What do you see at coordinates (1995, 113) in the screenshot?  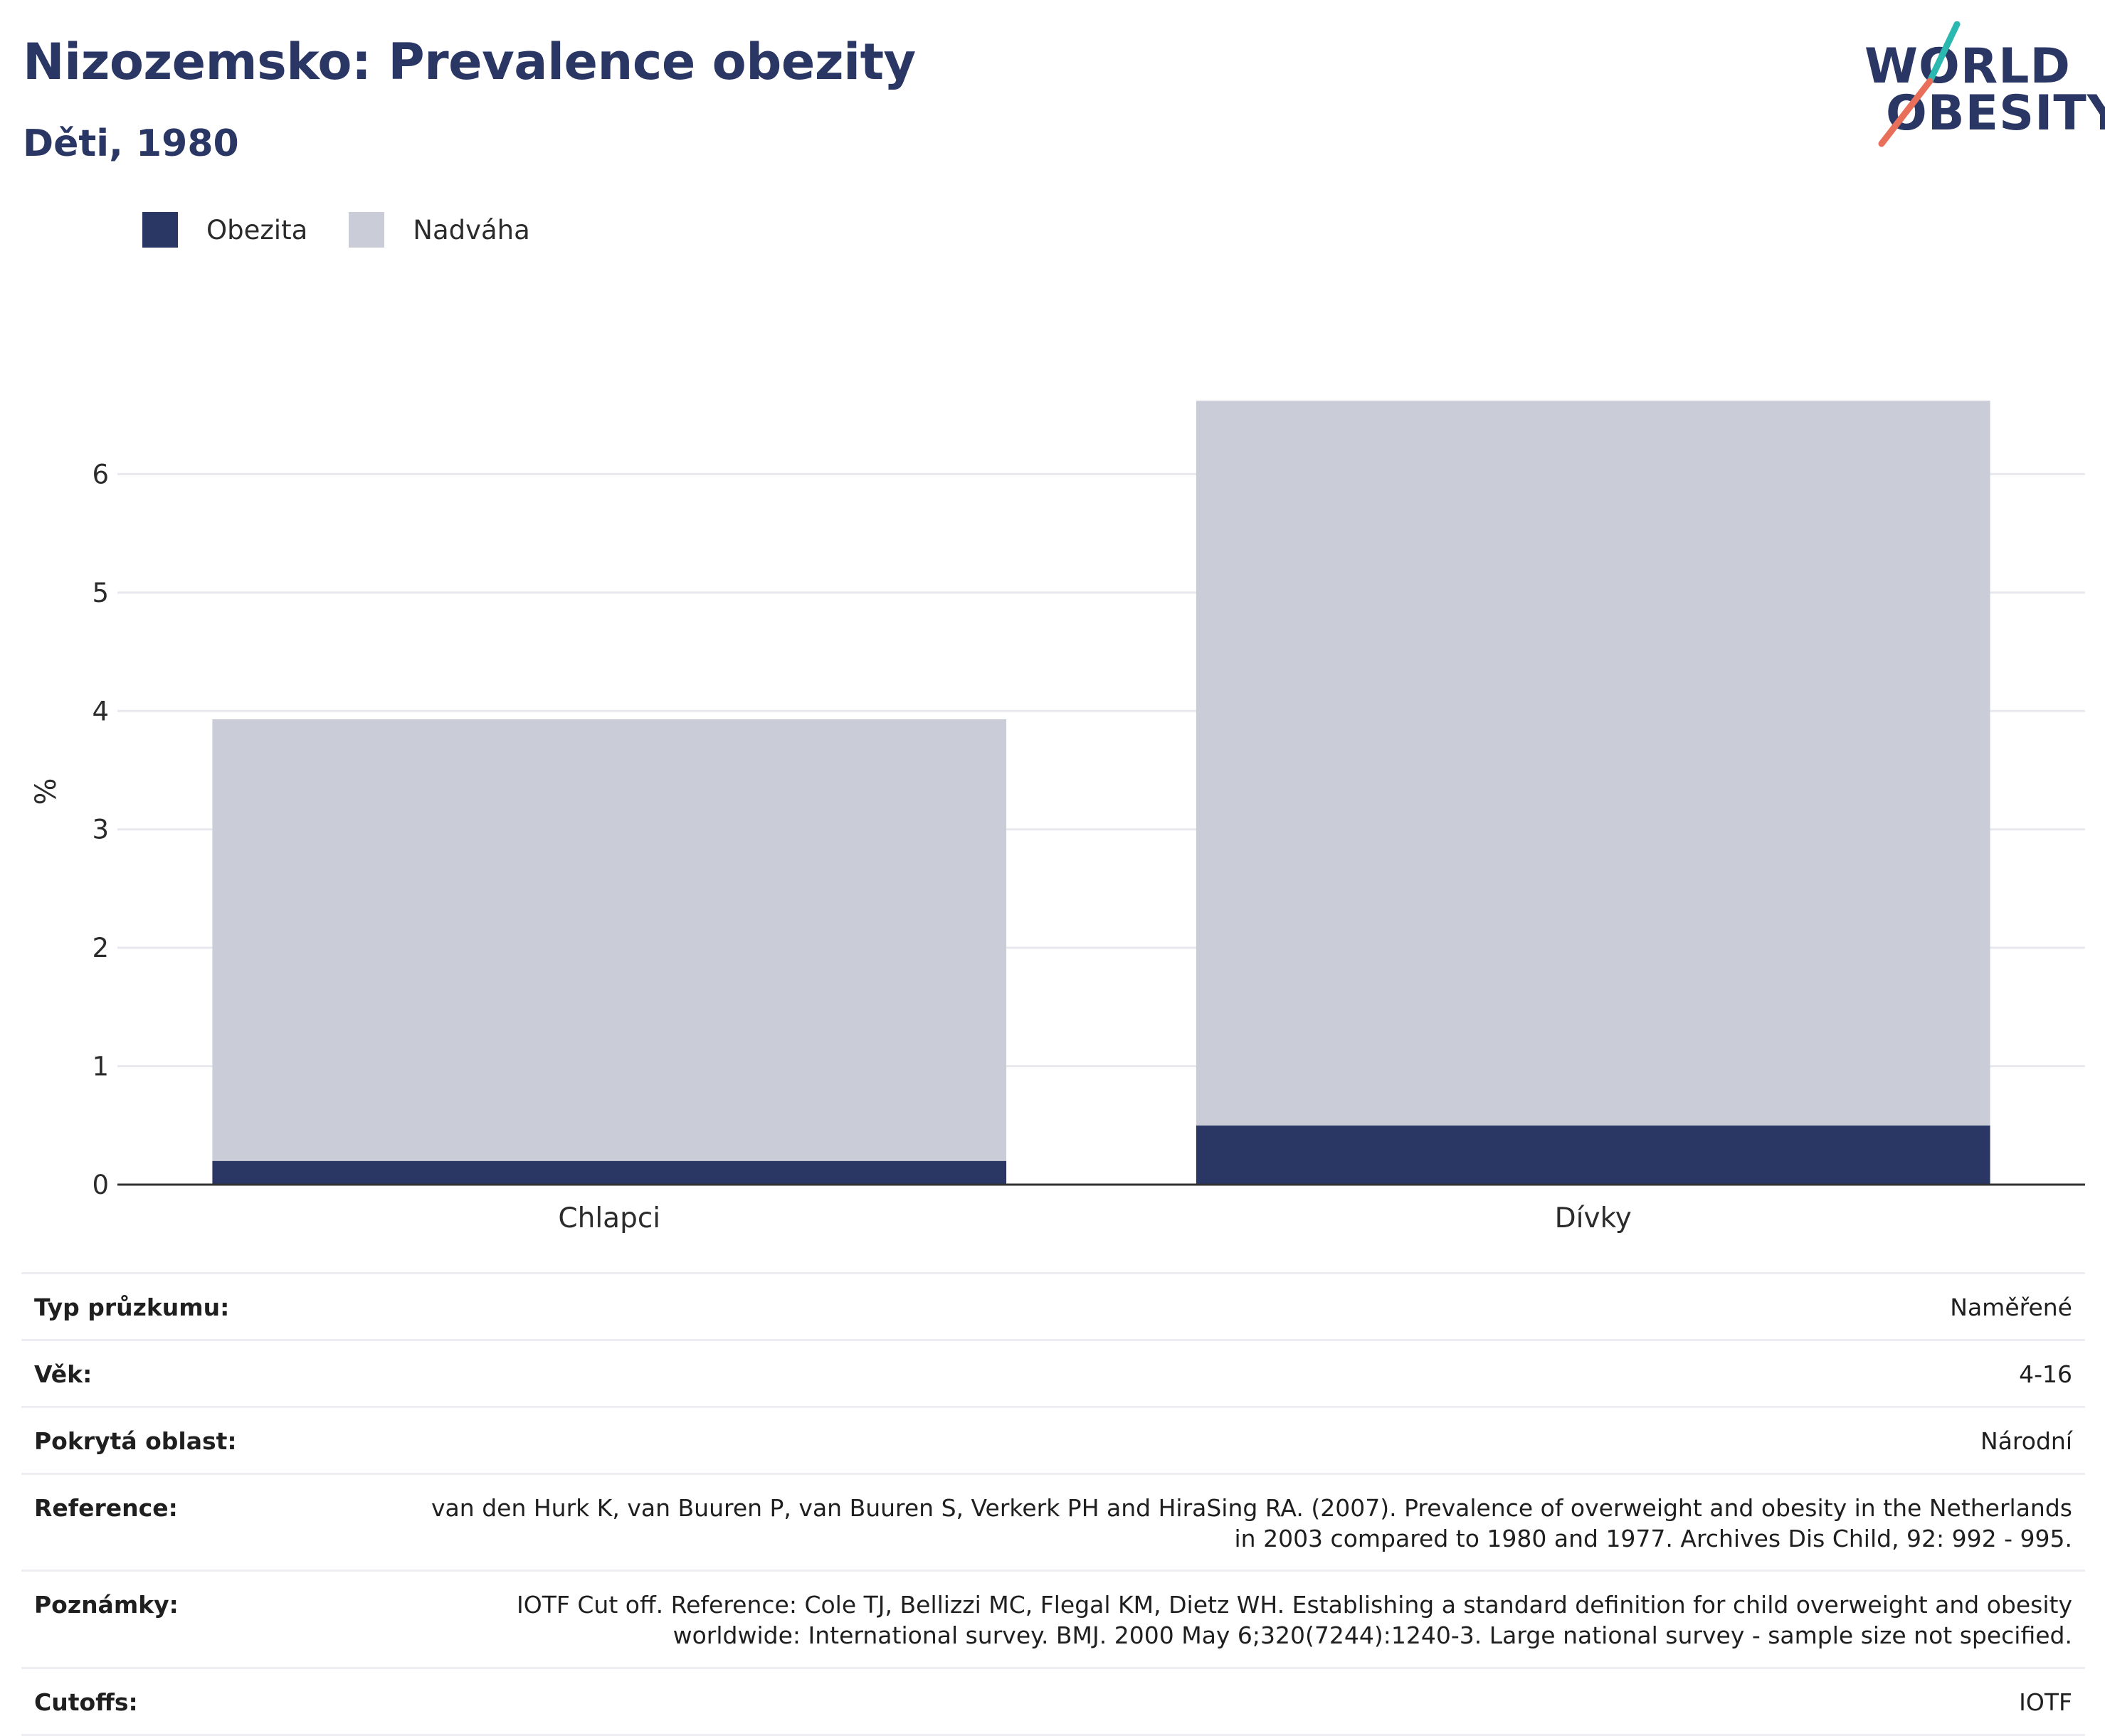 I see `logo-line-2: OBESITY` at bounding box center [1995, 113].